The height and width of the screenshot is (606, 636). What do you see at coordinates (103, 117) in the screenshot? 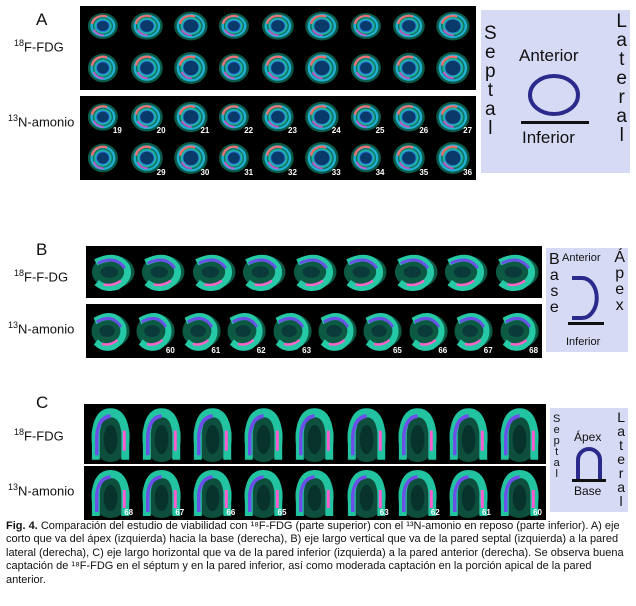
I see `scan-slice: 19` at bounding box center [103, 117].